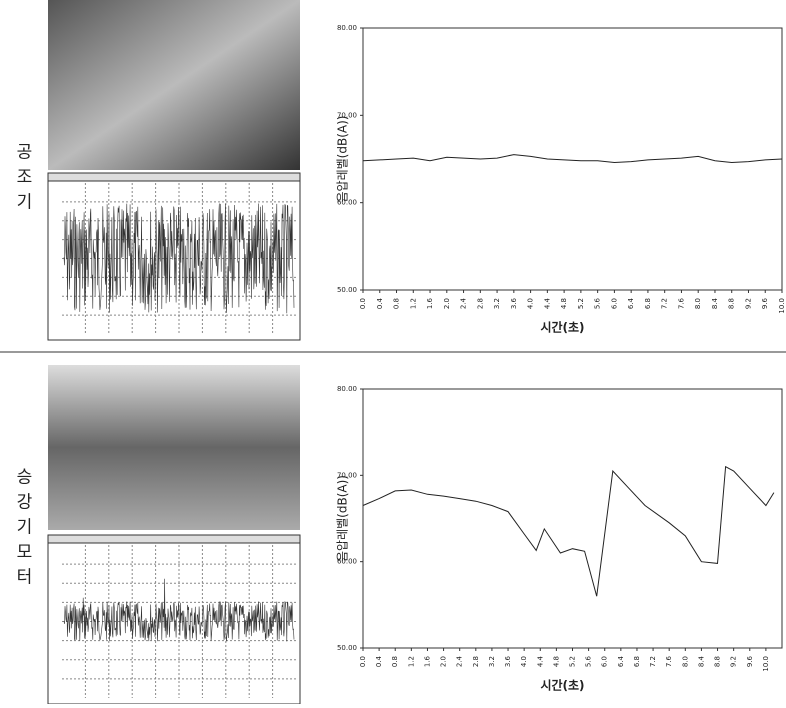  What do you see at coordinates (22, 180) in the screenshot?
I see `row-label: 공조기` at bounding box center [22, 180].